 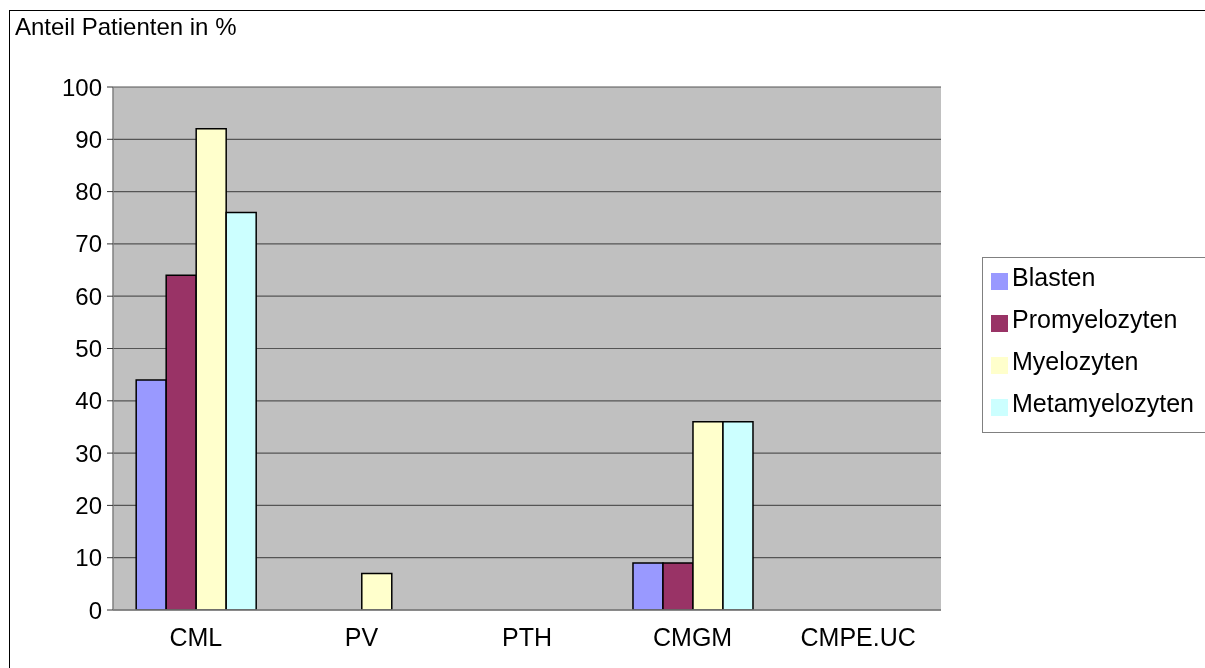 I want to click on y-tick-label: 70, so click(x=88, y=244).